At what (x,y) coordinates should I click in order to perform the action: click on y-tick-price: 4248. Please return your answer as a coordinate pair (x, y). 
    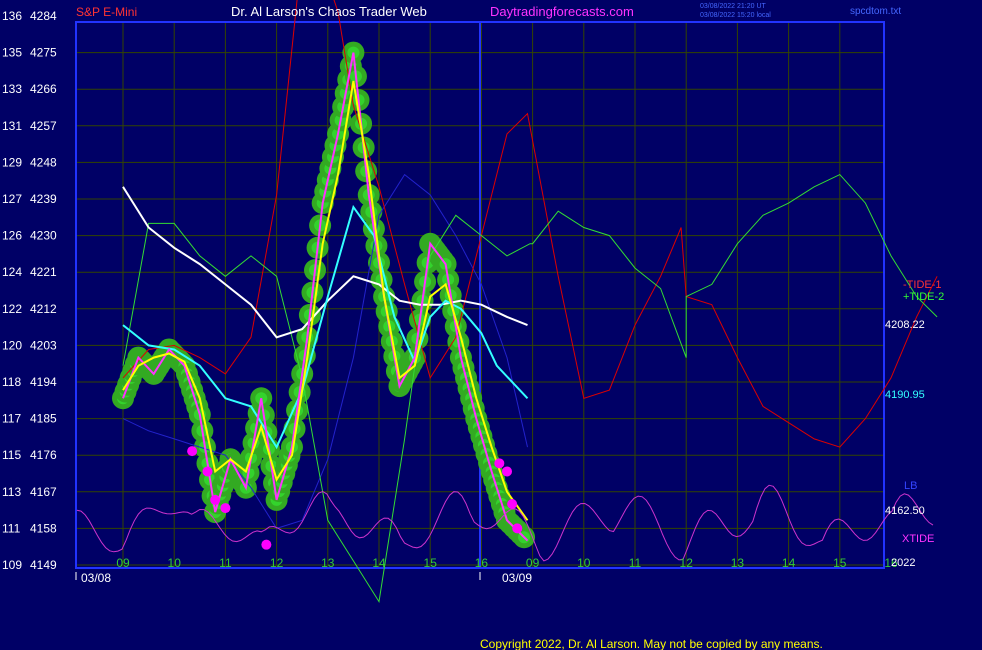
    Looking at the image, I should click on (43, 162).